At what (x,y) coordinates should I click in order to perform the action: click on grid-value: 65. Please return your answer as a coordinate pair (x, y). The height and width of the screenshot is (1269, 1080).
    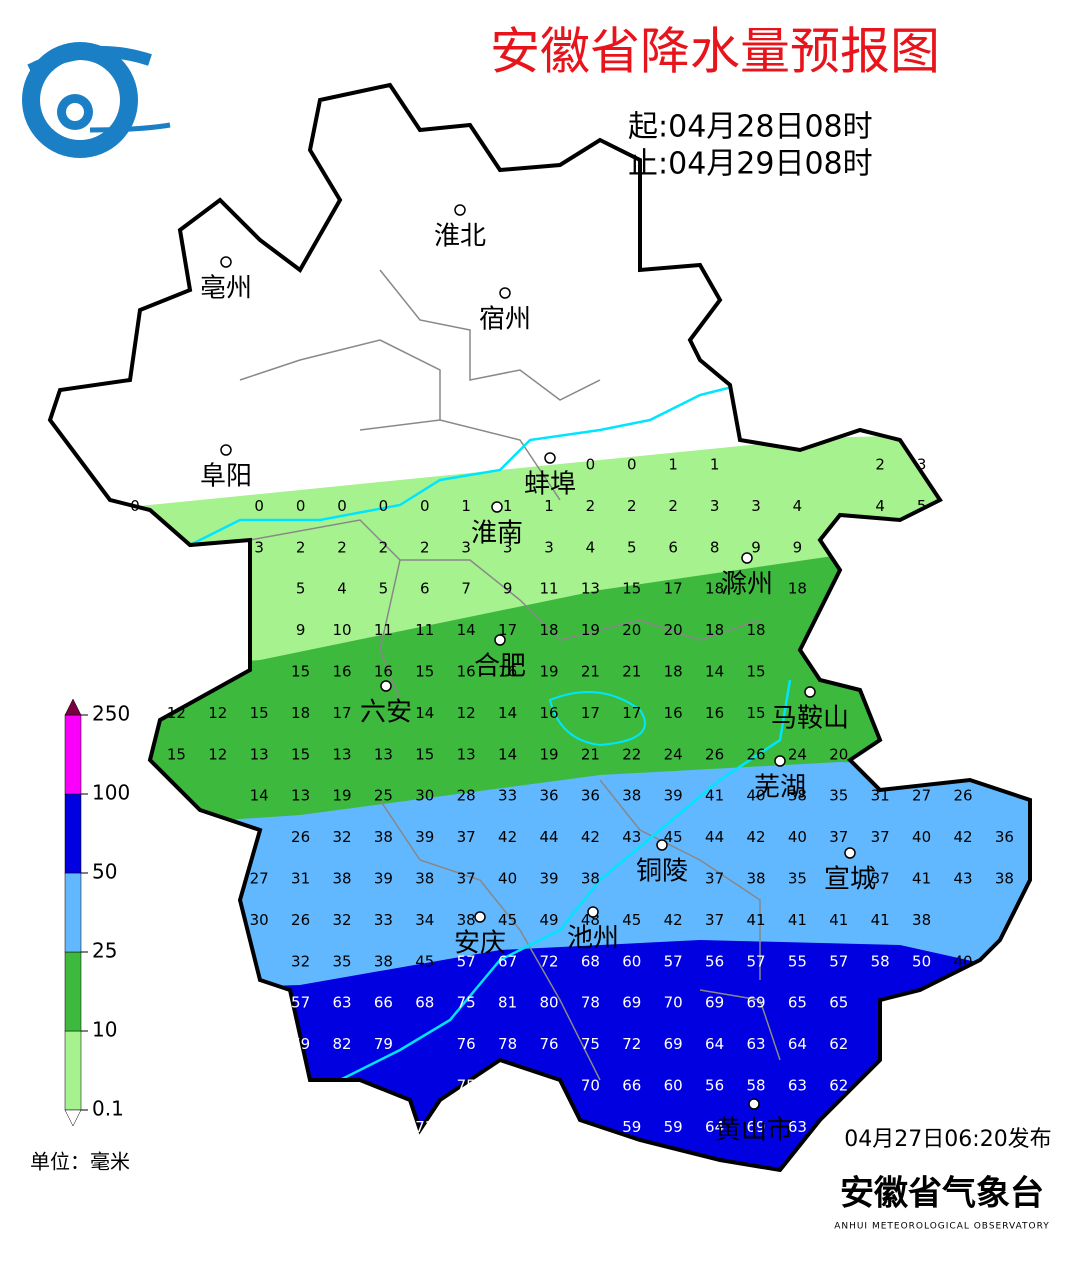
    Looking at the image, I should click on (838, 1003).